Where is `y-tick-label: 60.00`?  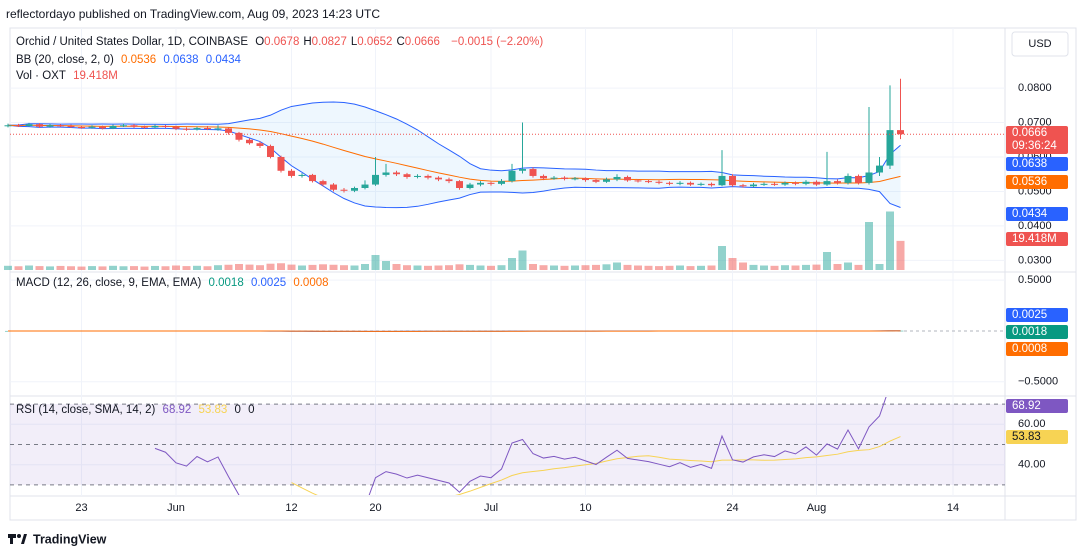
y-tick-label: 60.00 is located at coordinates (1032, 424).